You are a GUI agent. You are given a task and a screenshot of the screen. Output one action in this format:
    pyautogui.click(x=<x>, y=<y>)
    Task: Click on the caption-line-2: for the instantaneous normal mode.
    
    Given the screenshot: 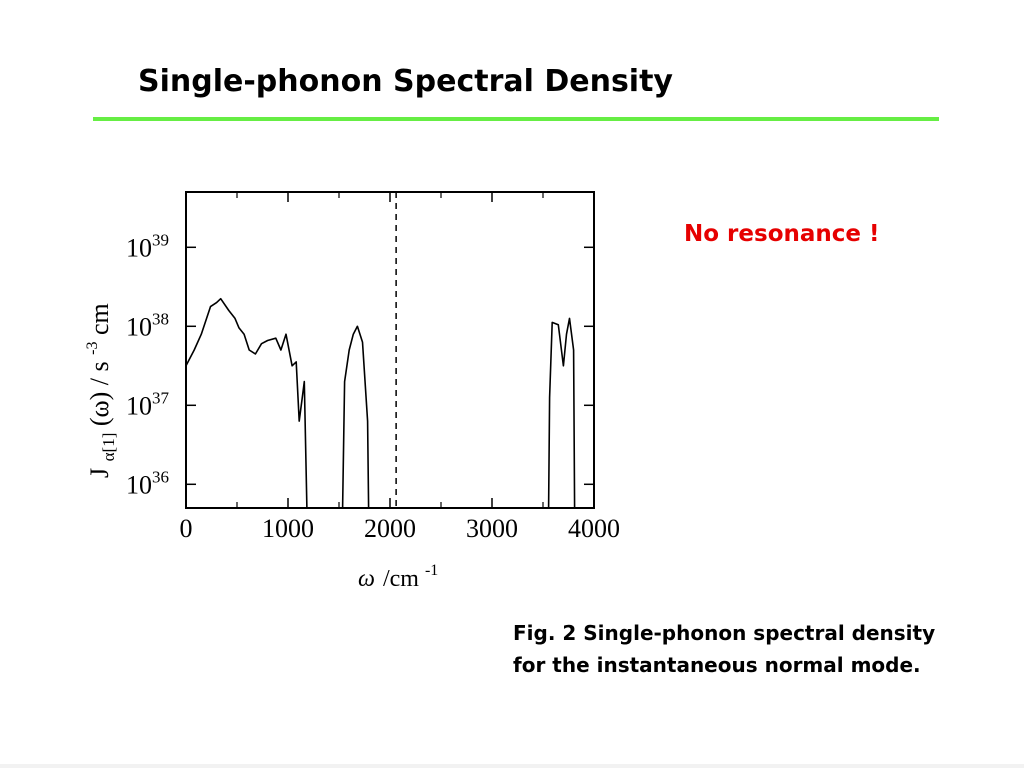 What is the action you would take?
    pyautogui.click(x=717, y=665)
    